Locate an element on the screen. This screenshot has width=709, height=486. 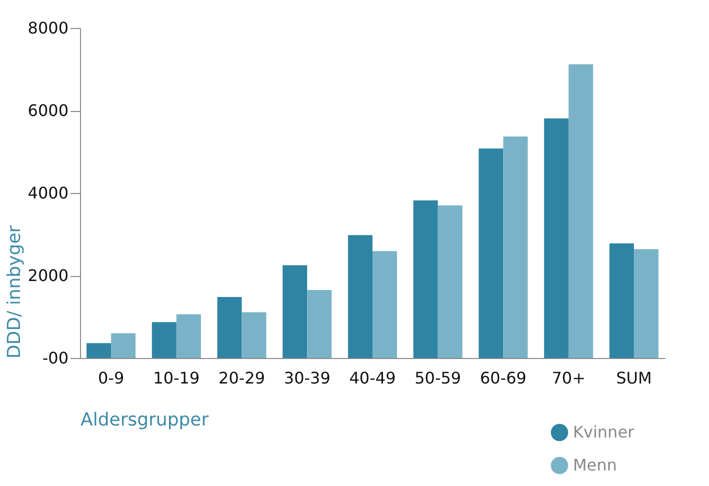
y-tick-label: 2000 is located at coordinates (48, 275).